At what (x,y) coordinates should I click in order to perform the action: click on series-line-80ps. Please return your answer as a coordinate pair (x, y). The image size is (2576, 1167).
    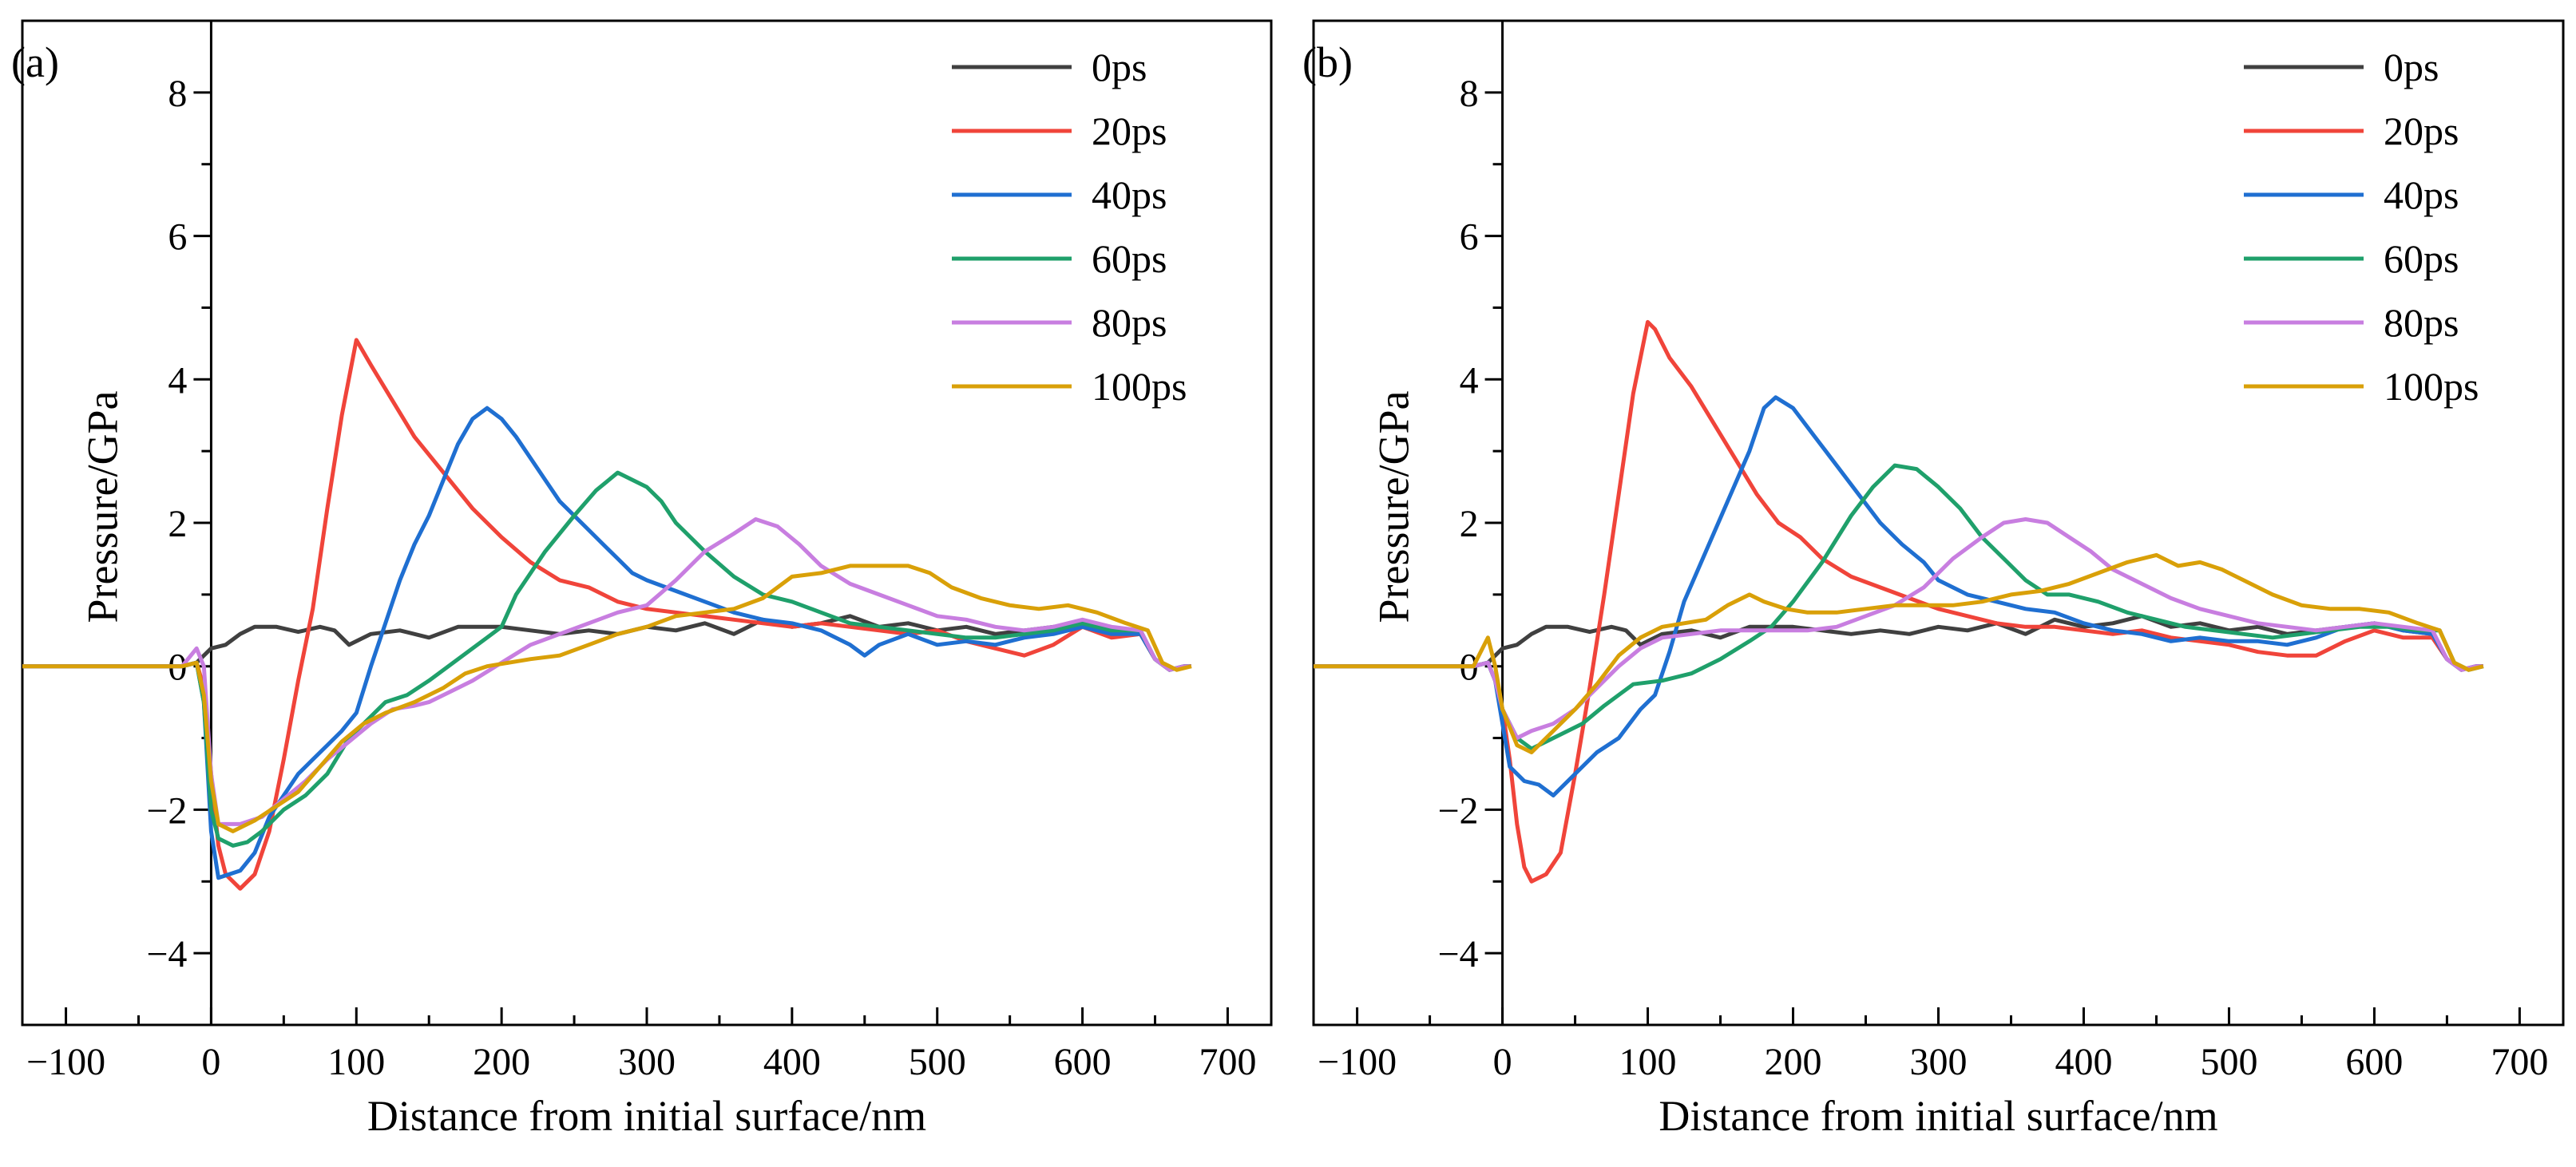
    Looking at the image, I should click on (1898, 629).